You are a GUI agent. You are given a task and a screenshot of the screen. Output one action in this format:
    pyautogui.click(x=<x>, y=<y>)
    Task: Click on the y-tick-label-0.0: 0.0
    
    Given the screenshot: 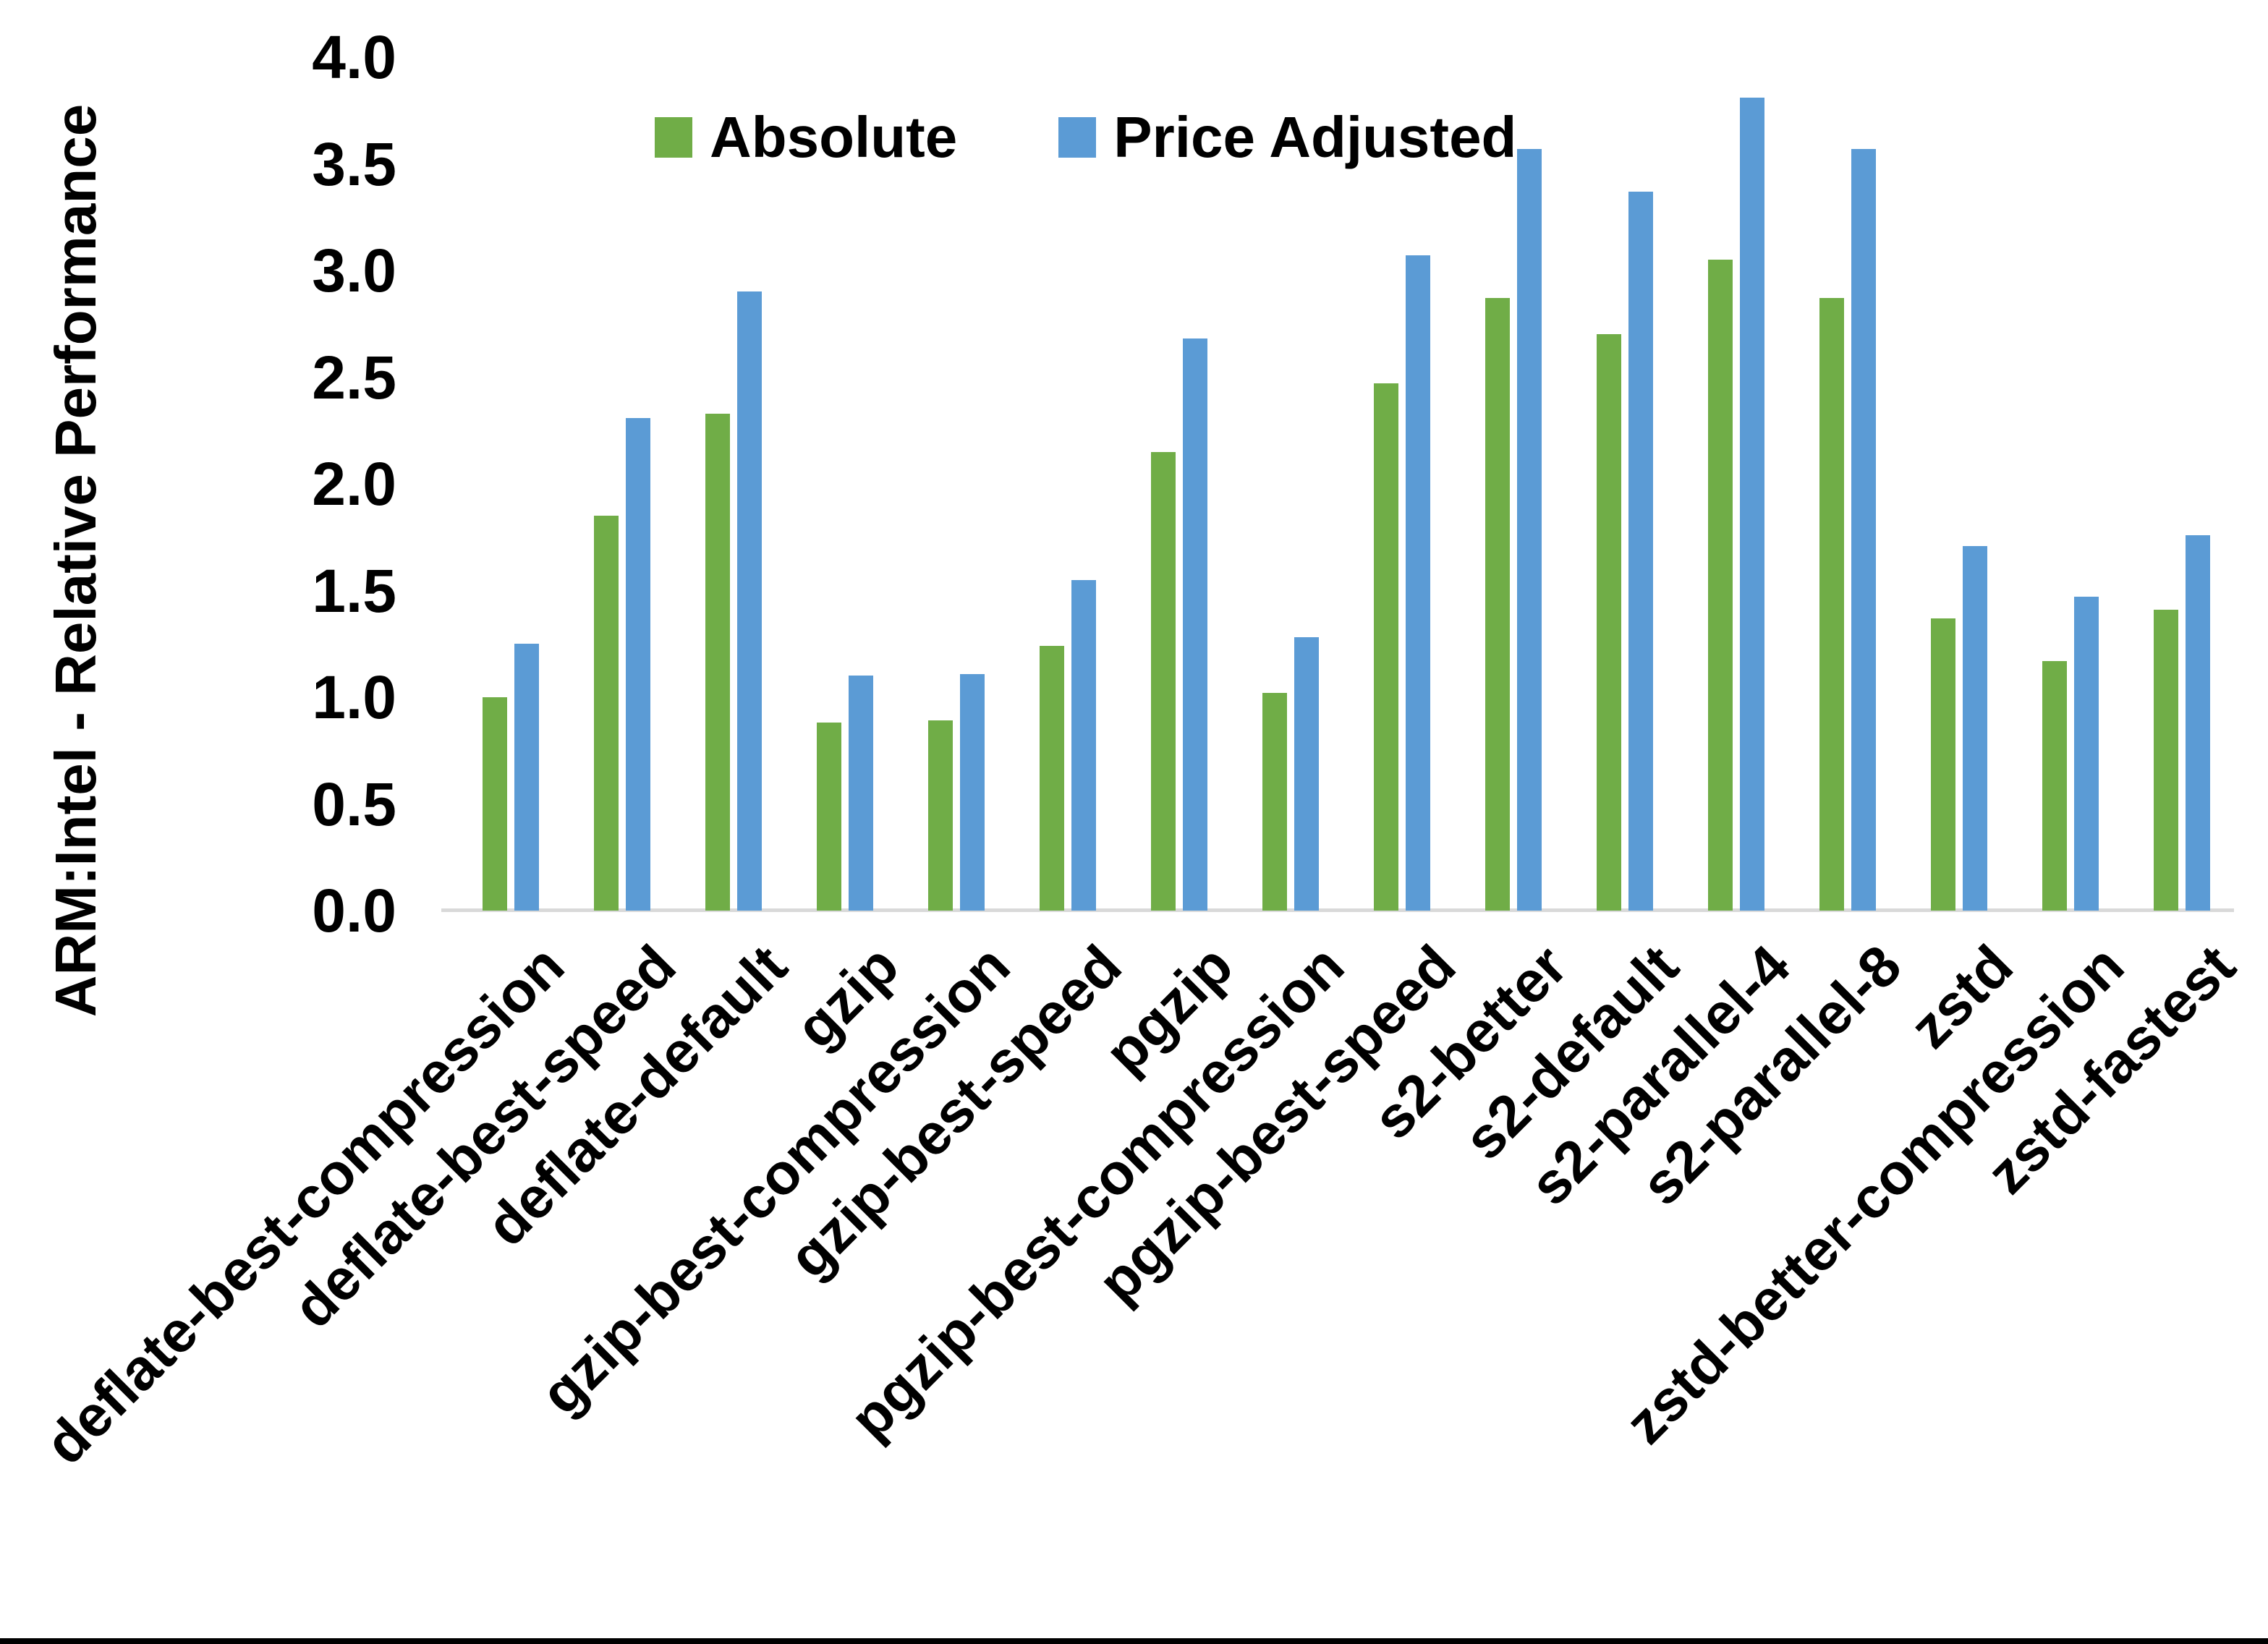 What is the action you would take?
    pyautogui.click(x=354, y=911)
    